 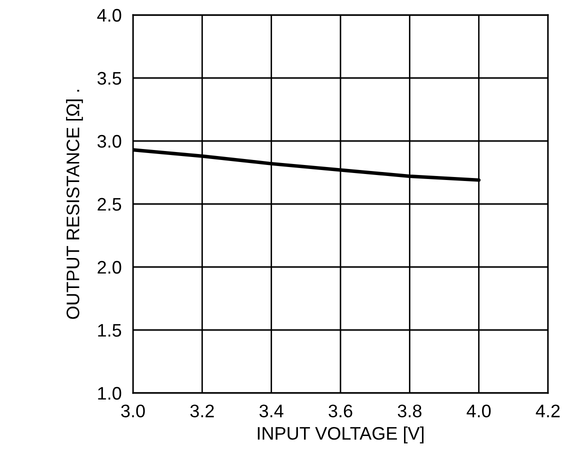 What do you see at coordinates (109, 141) in the screenshot?
I see `y-tick-label: 3.0` at bounding box center [109, 141].